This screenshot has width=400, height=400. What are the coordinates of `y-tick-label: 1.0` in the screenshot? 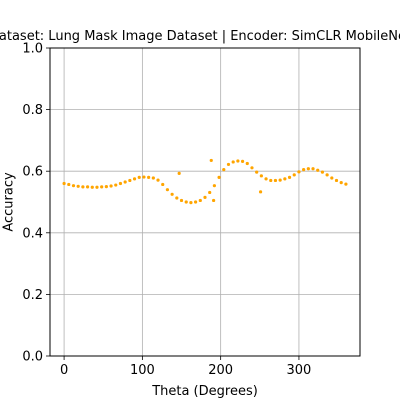 It's located at (32, 49).